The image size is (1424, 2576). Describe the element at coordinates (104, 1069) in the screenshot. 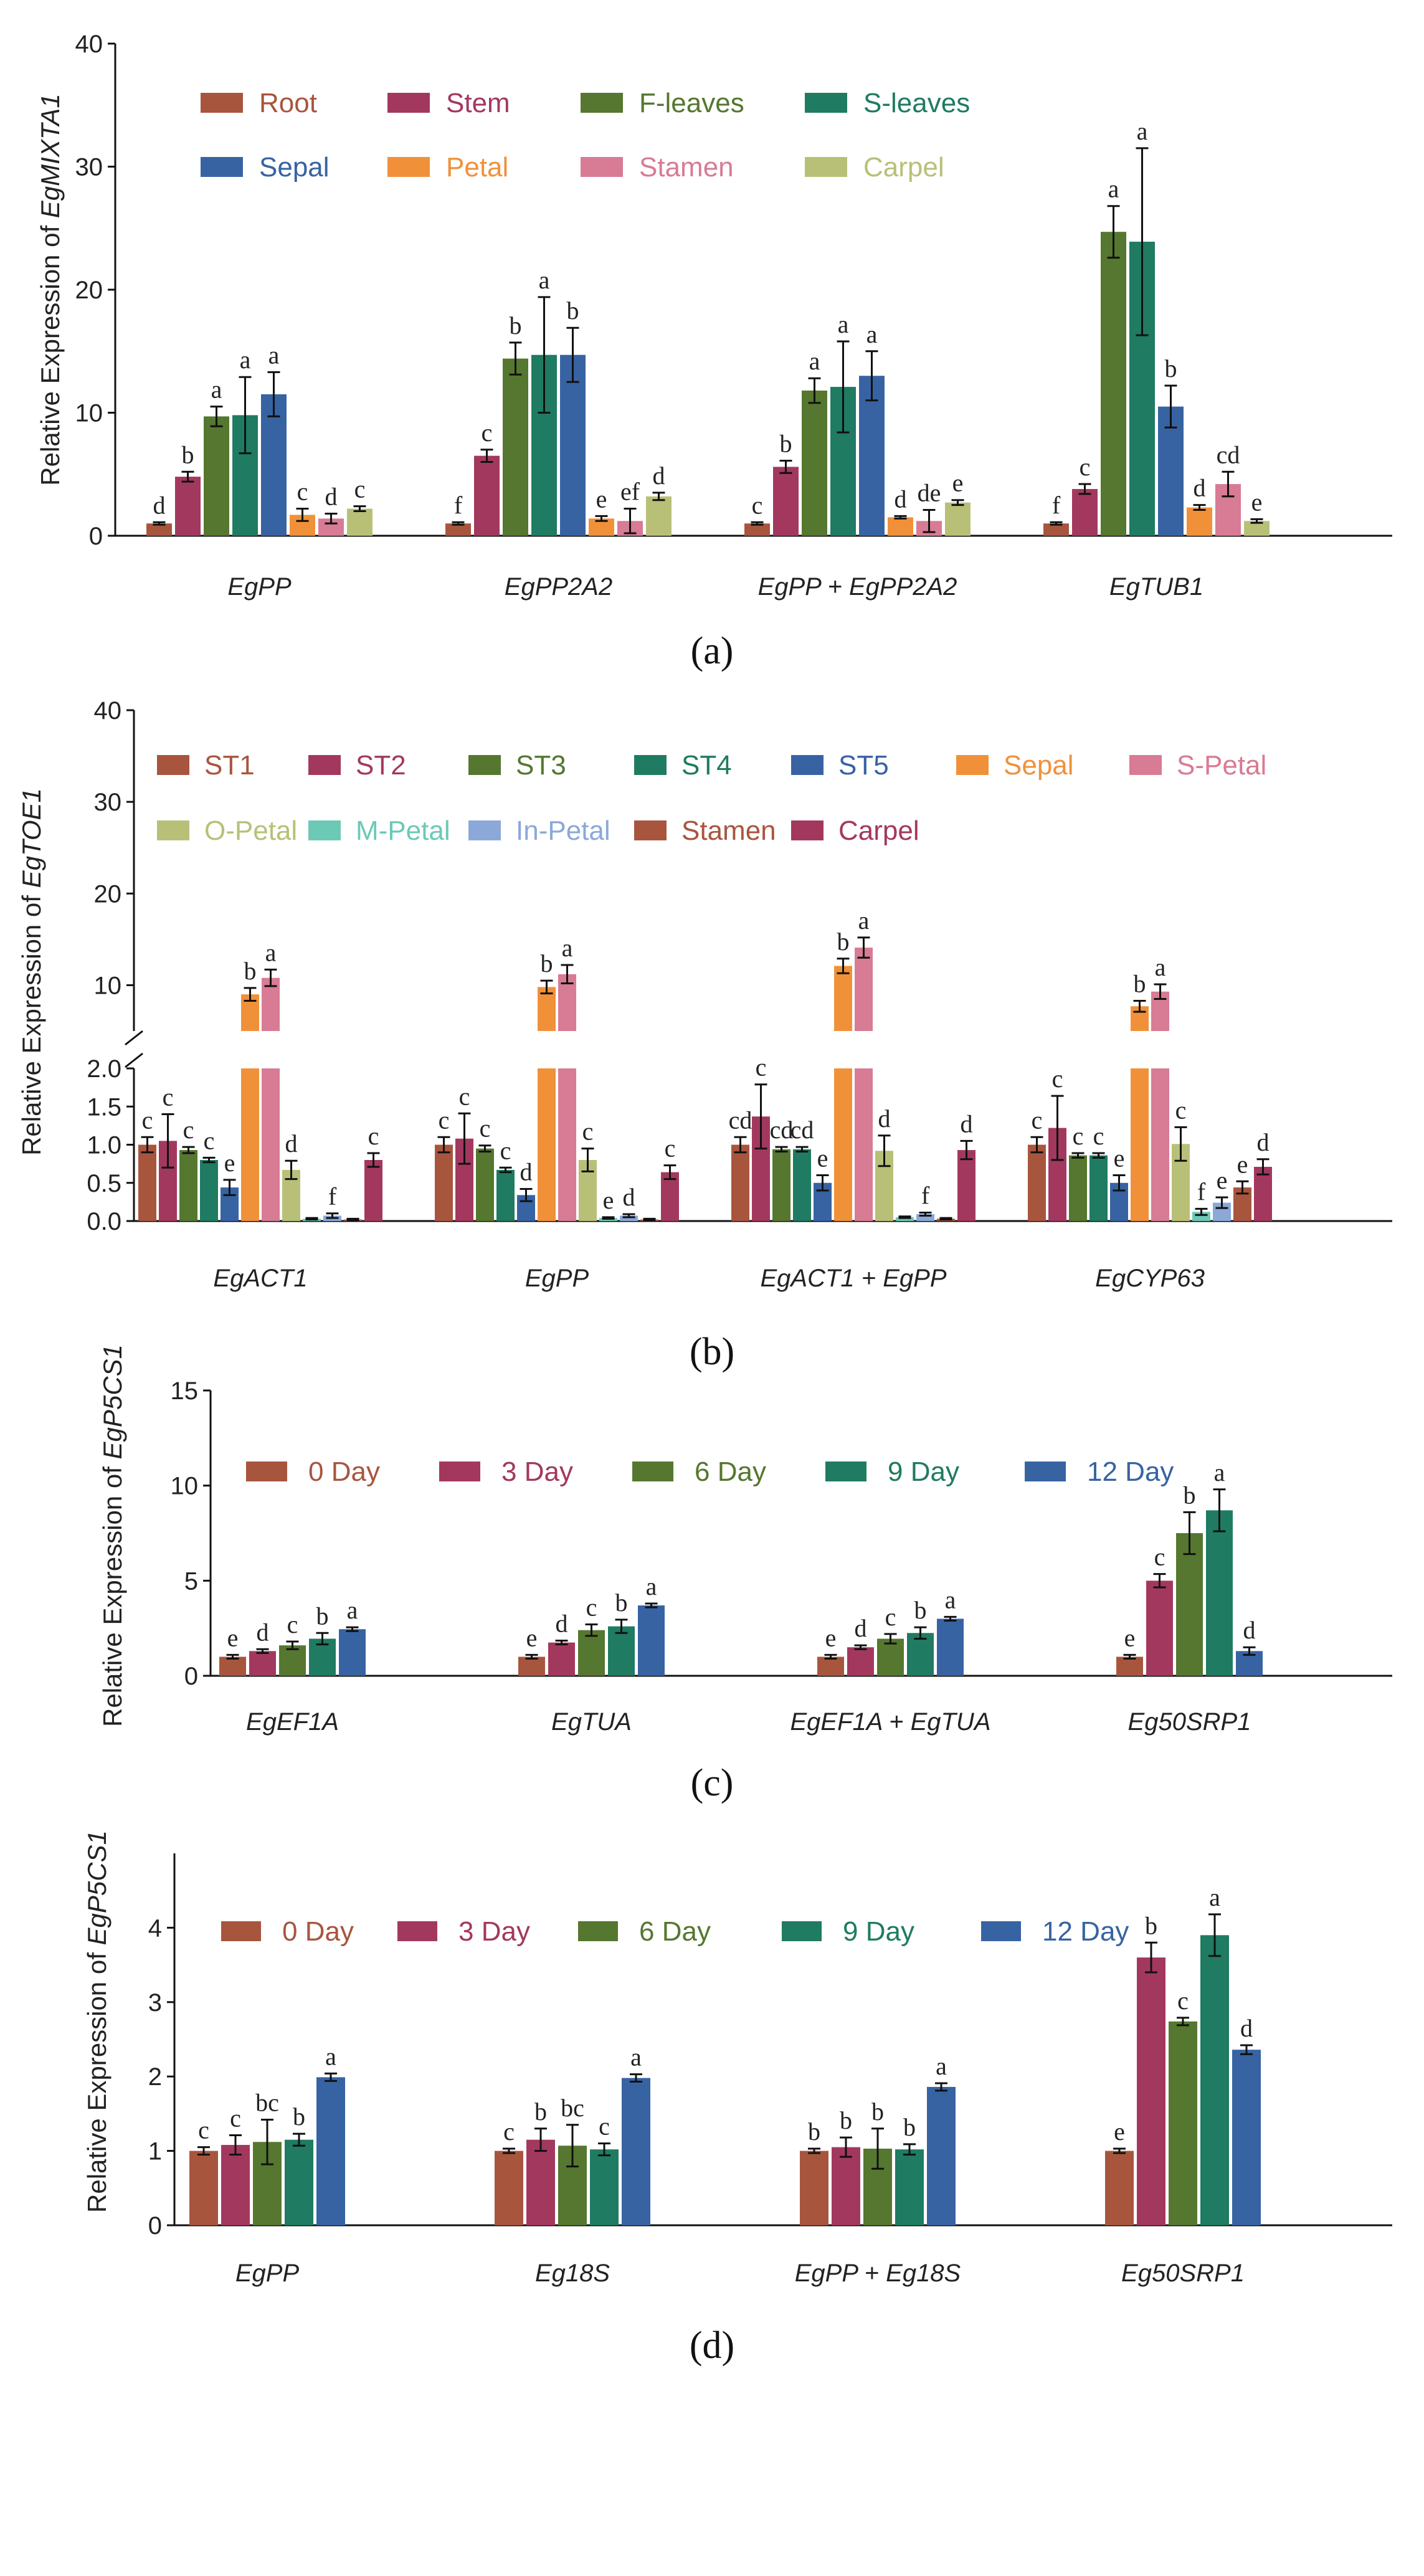

I see `y-tick-label: 2.0` at that location.